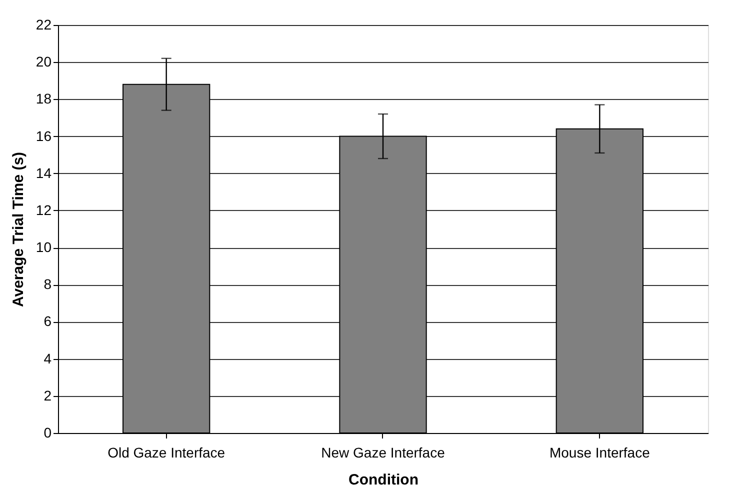 This screenshot has width=748, height=502. What do you see at coordinates (44, 24) in the screenshot?
I see `y-tick-label: 22` at bounding box center [44, 24].